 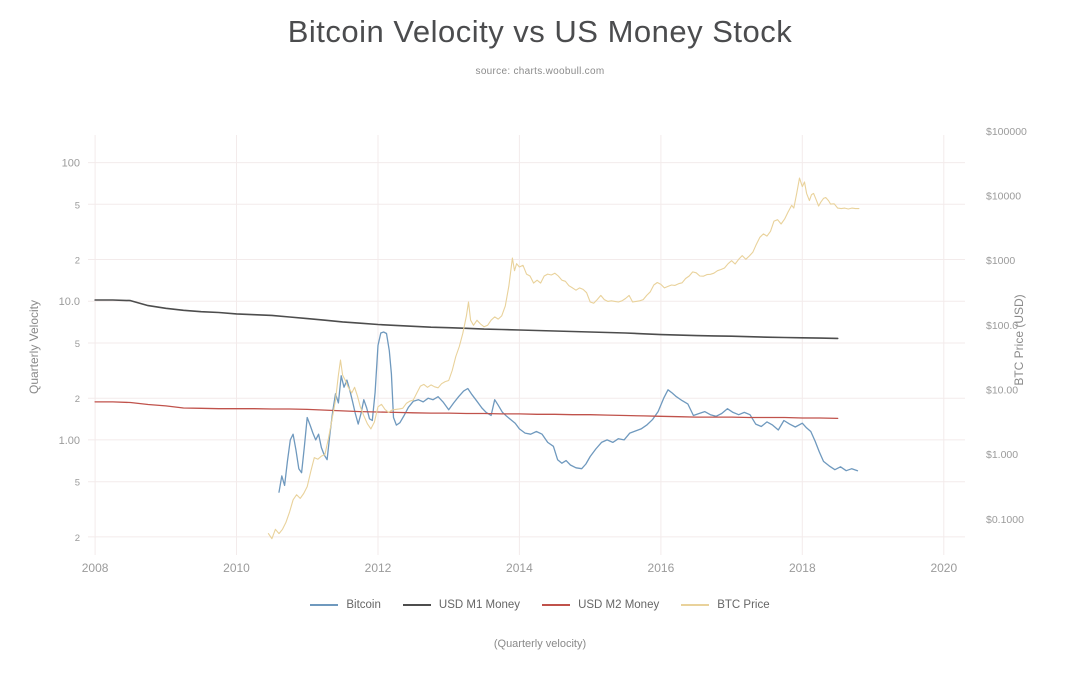 I want to click on y-right-axis-title: BTC Price (USD), so click(x=1019, y=339).